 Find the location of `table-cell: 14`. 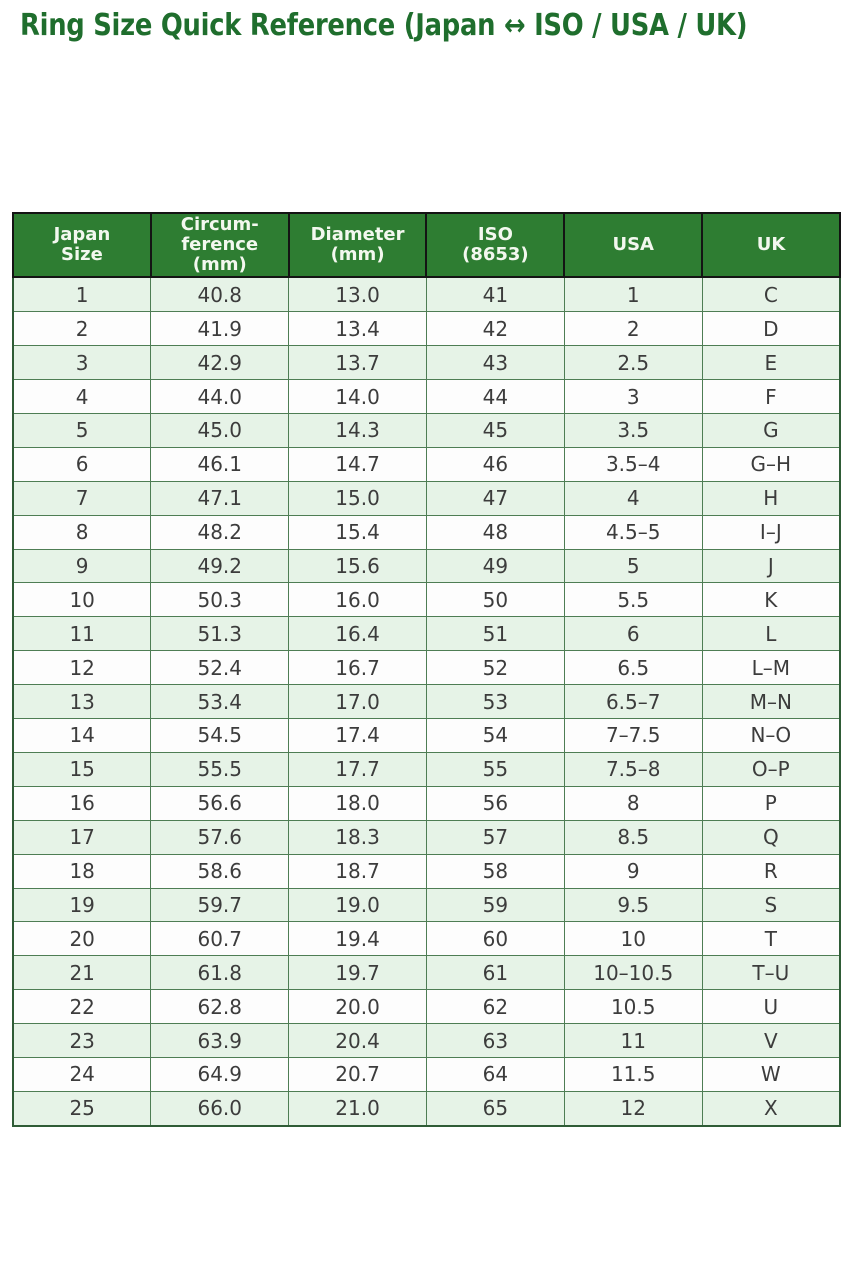

table-cell: 14 is located at coordinates (82, 735).